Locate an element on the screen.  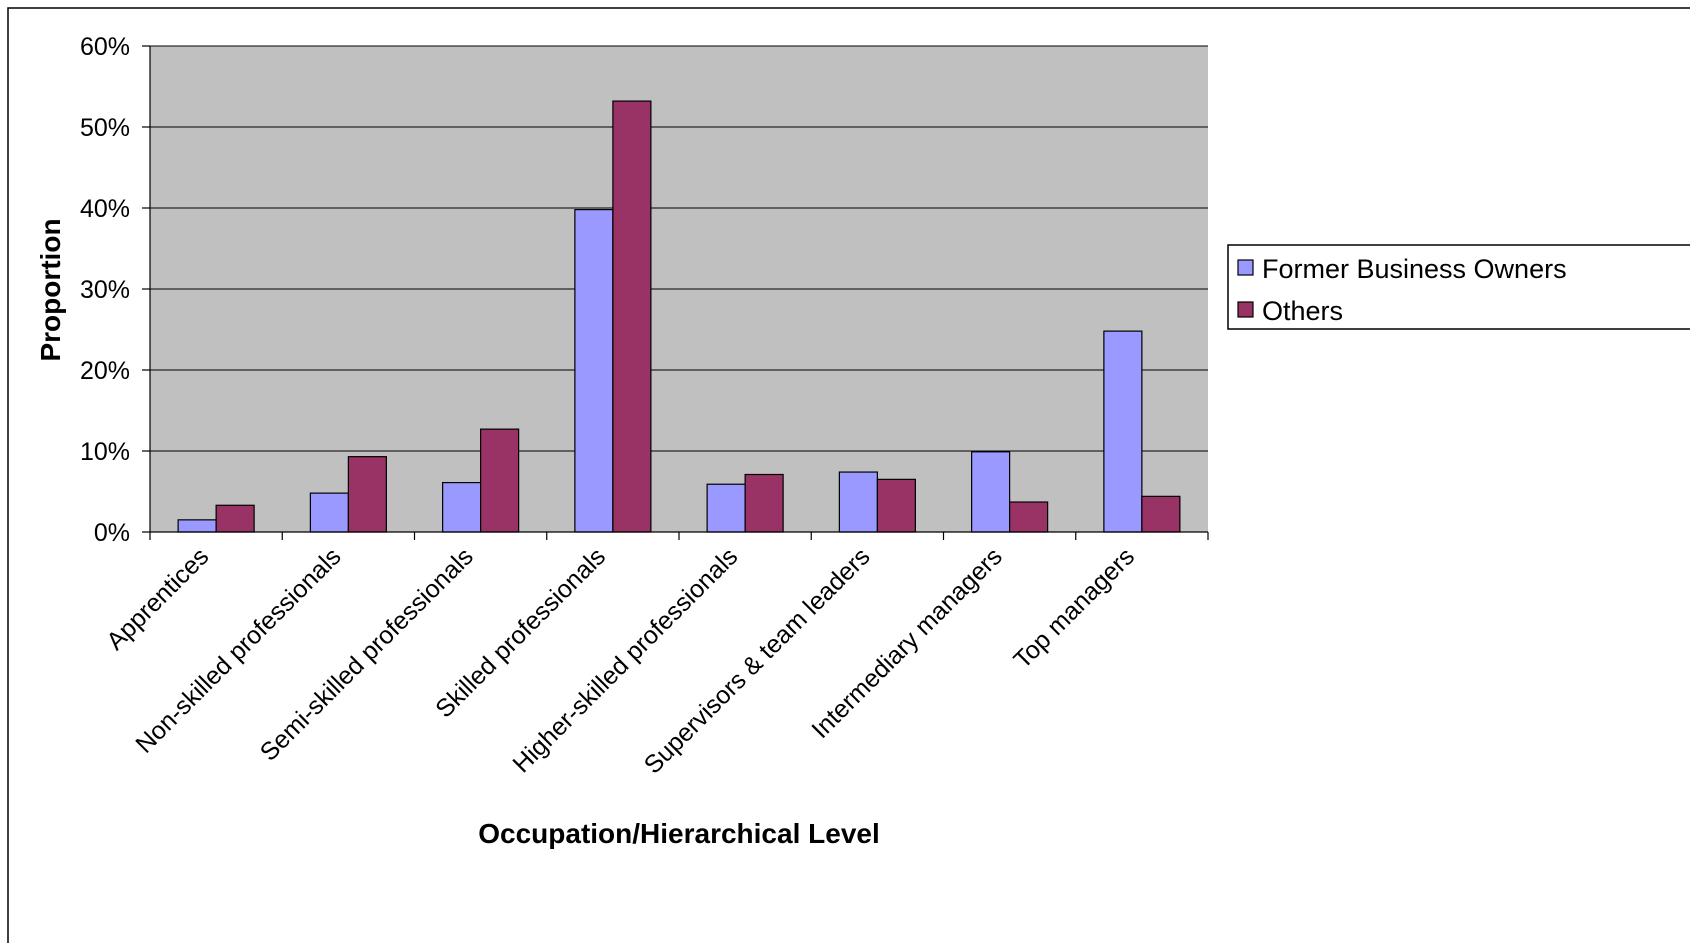
bar-others-semi-skilled-professionals is located at coordinates (500, 480).